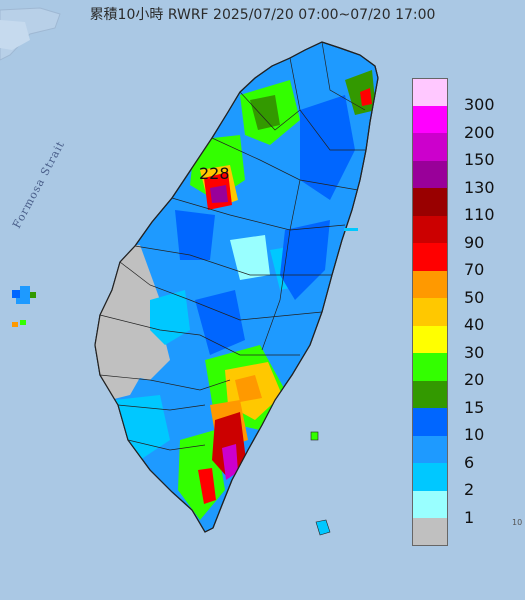  Describe the element at coordinates (469, 489) in the screenshot. I see `legend-label: 2` at that location.